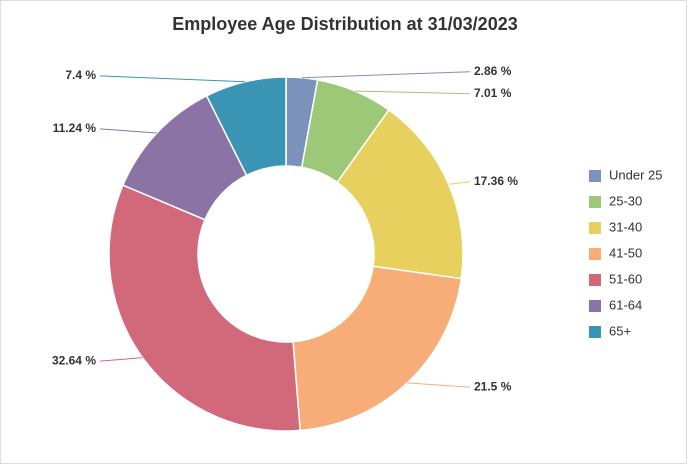 The width and height of the screenshot is (694, 464). What do you see at coordinates (635, 174) in the screenshot?
I see `legend-label: Under 25` at bounding box center [635, 174].